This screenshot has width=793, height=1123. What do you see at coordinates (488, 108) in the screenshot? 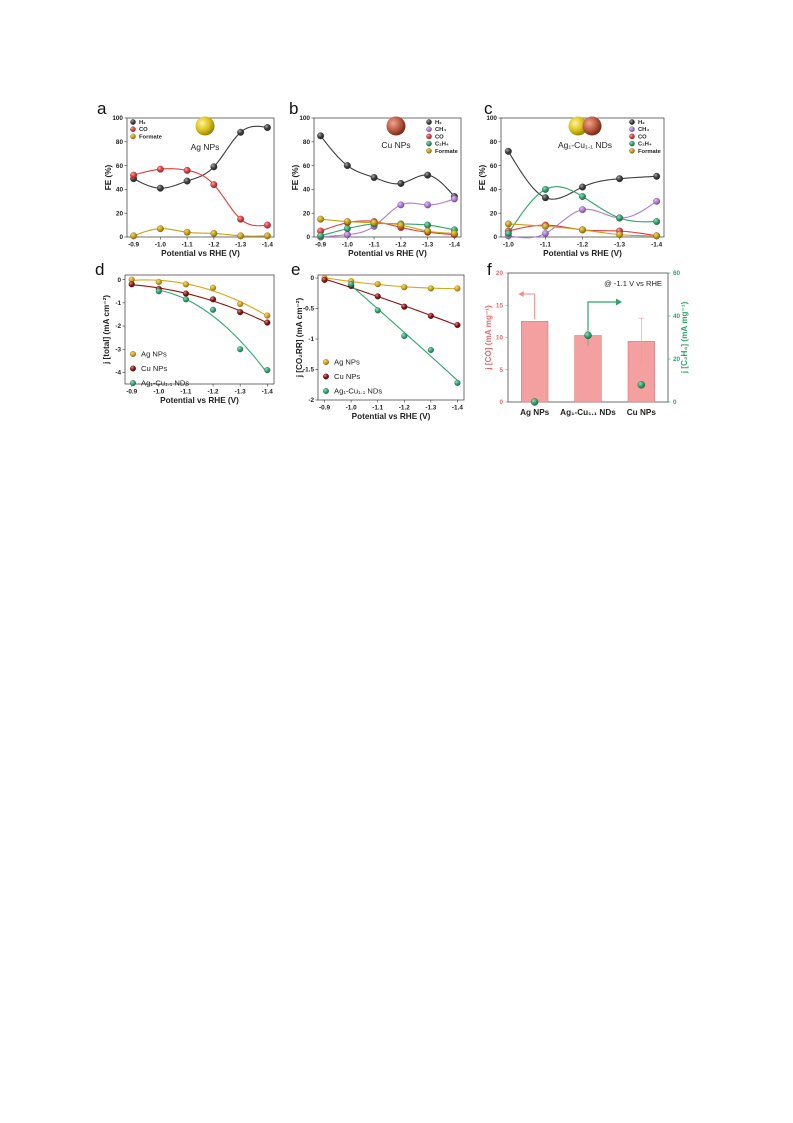
I see `panel-letter-c: c` at bounding box center [488, 108].